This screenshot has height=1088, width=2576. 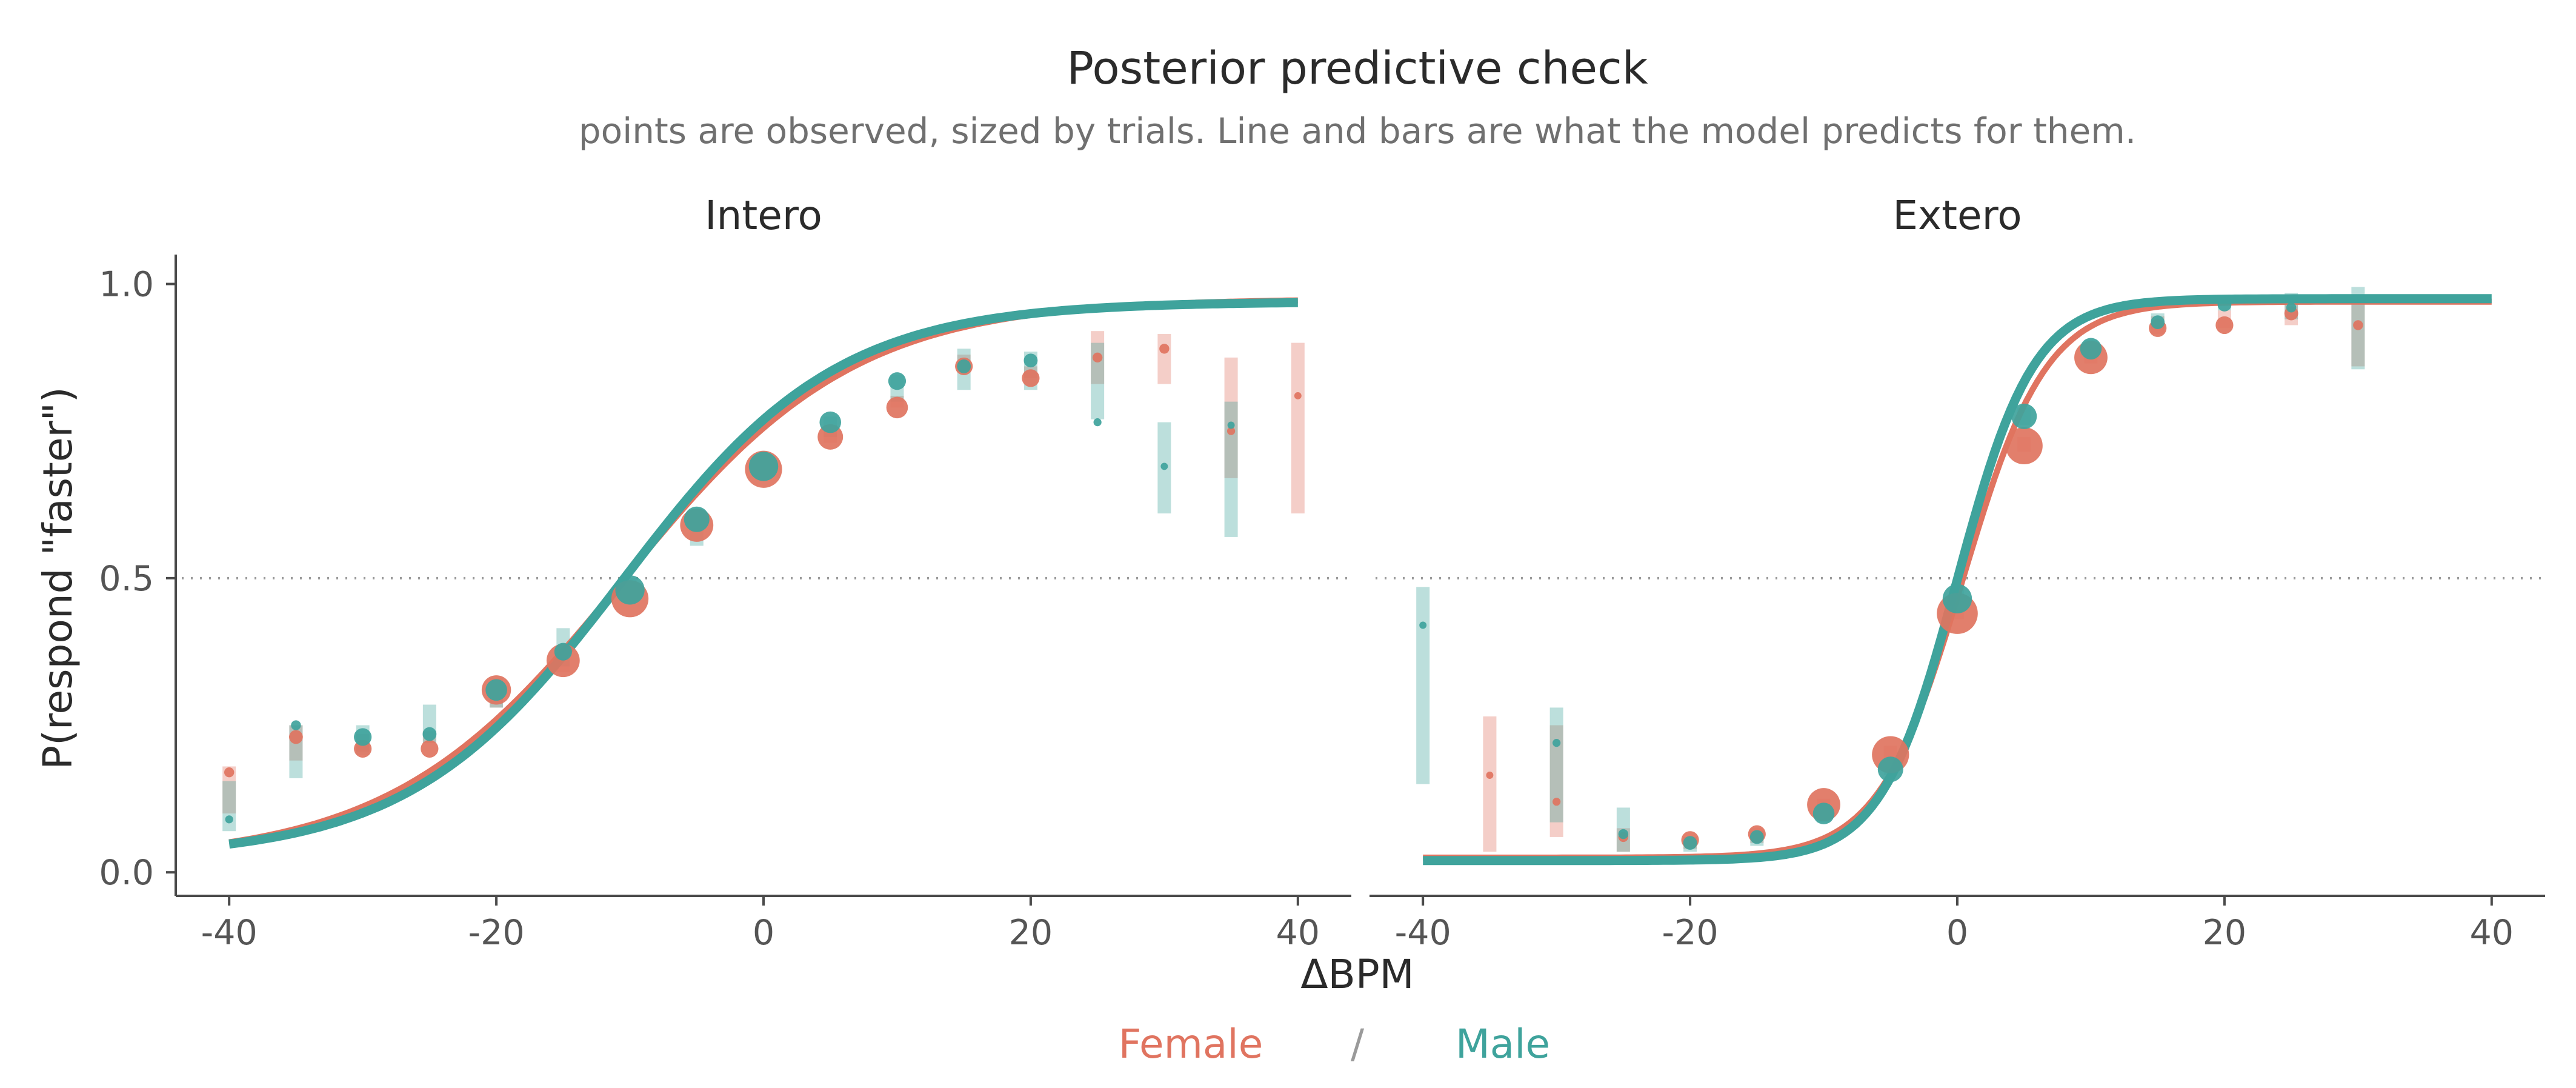 What do you see at coordinates (1690, 933) in the screenshot?
I see `x-tick-label-extero: -20` at bounding box center [1690, 933].